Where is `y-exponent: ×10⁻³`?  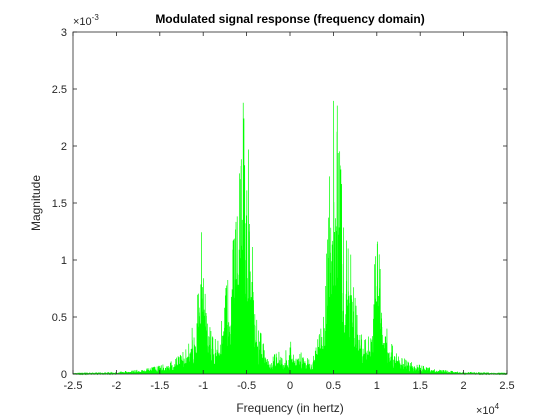 y-exponent: ×10⁻³ is located at coordinates (86, 20).